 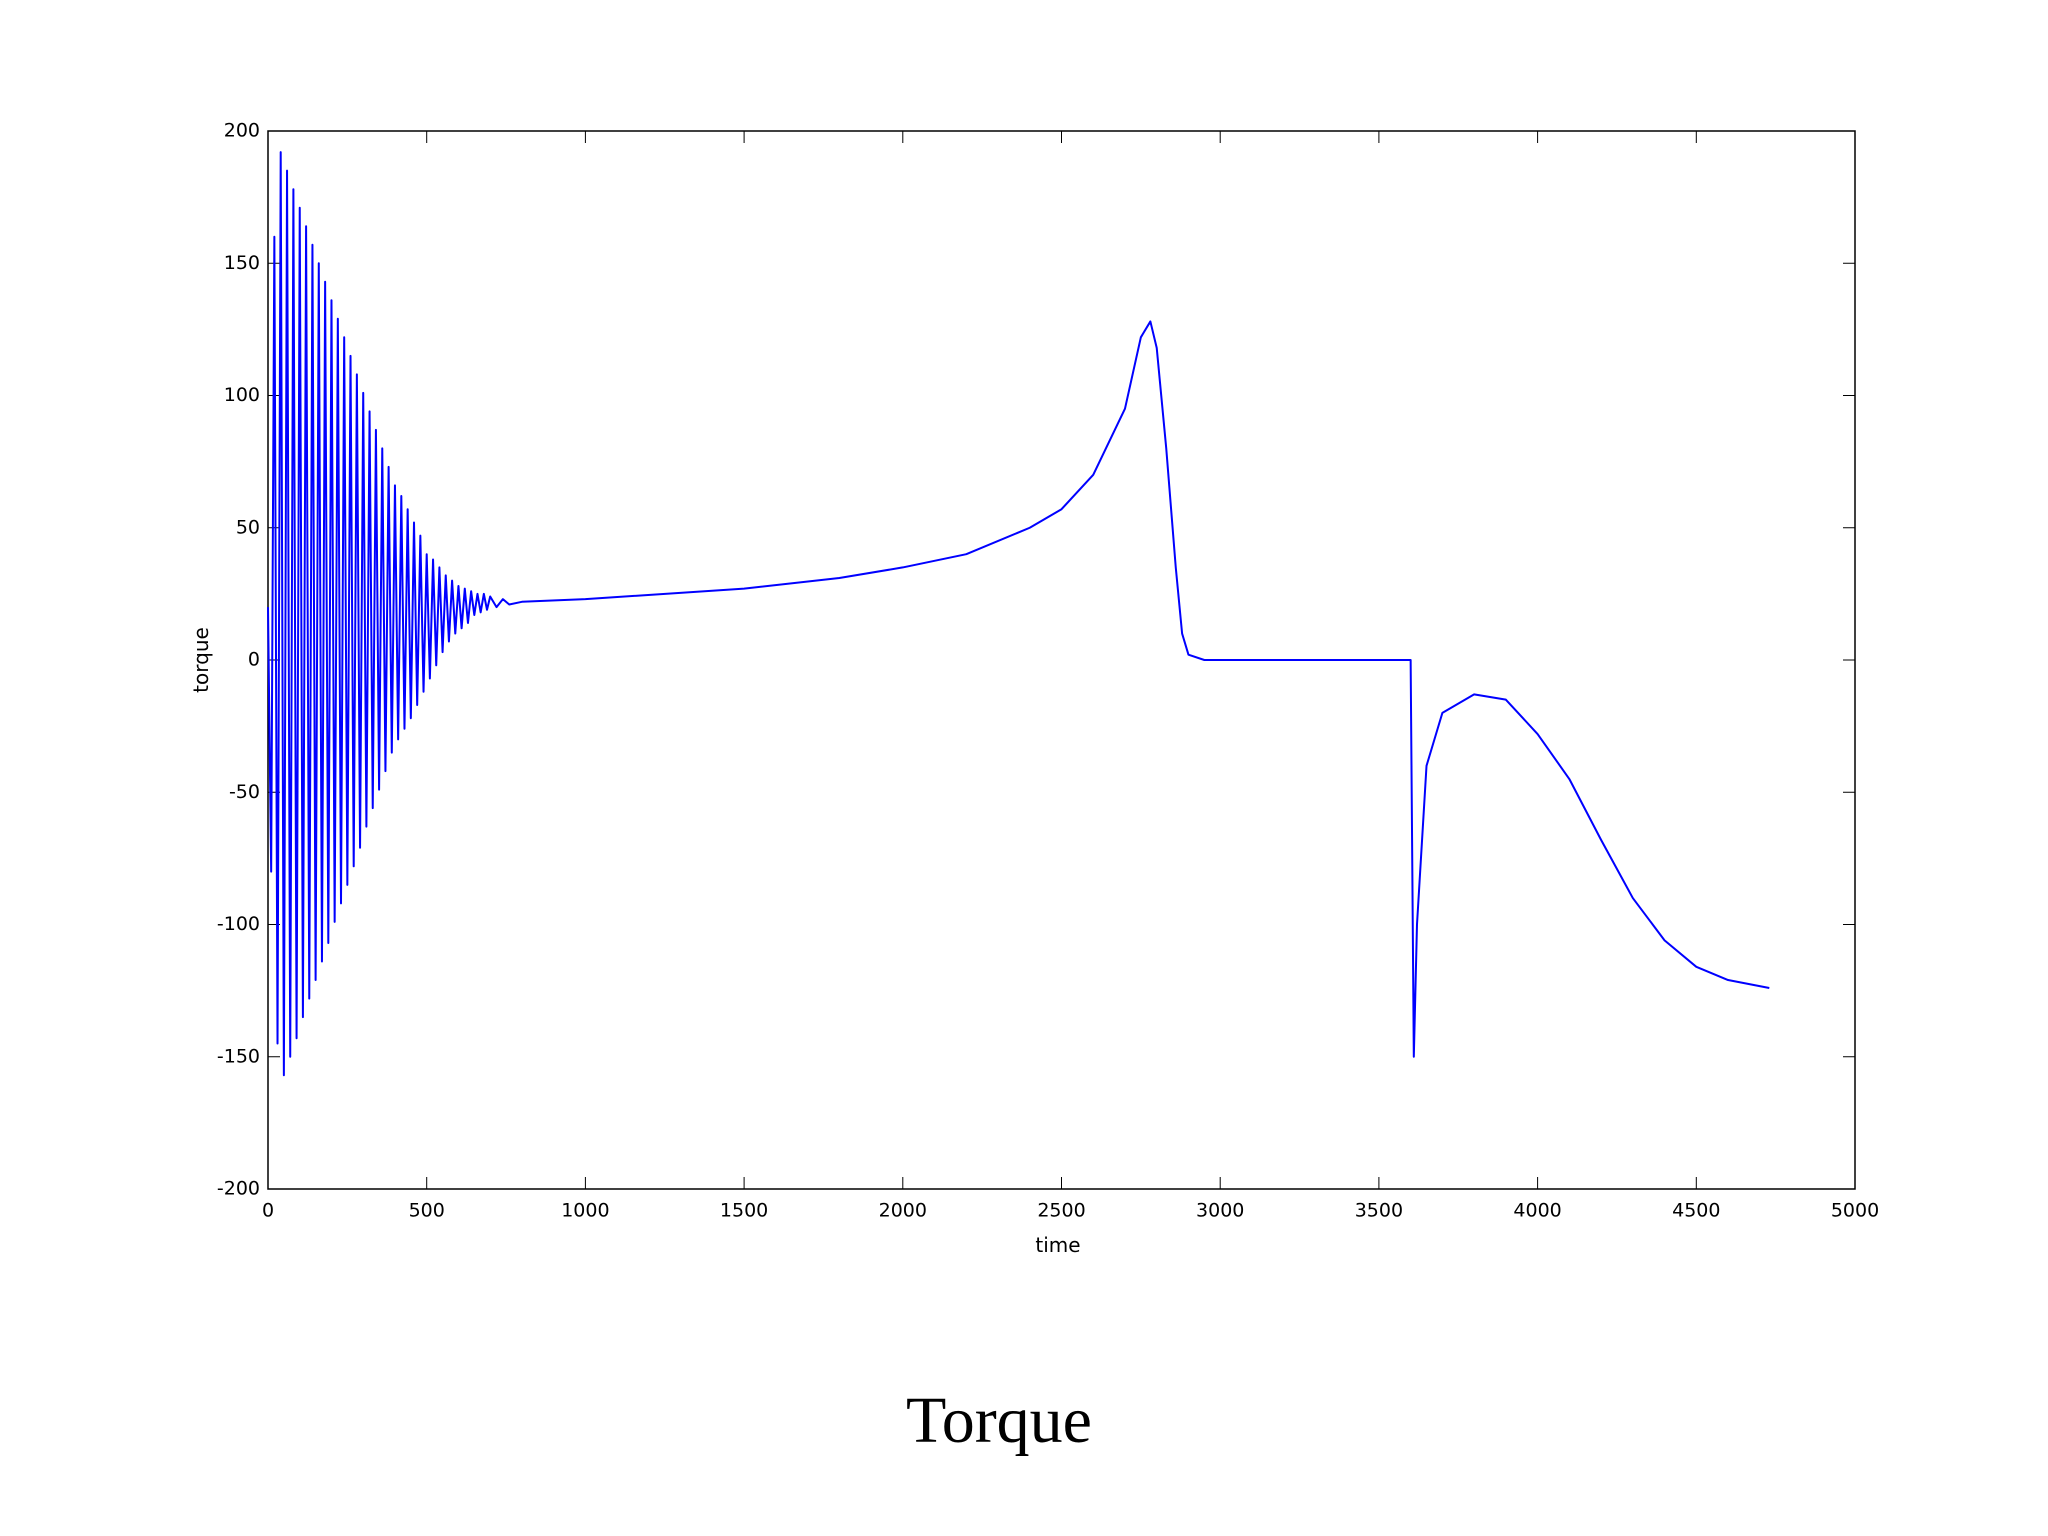 I want to click on x-tick-label: 3500, so click(x=1379, y=1211).